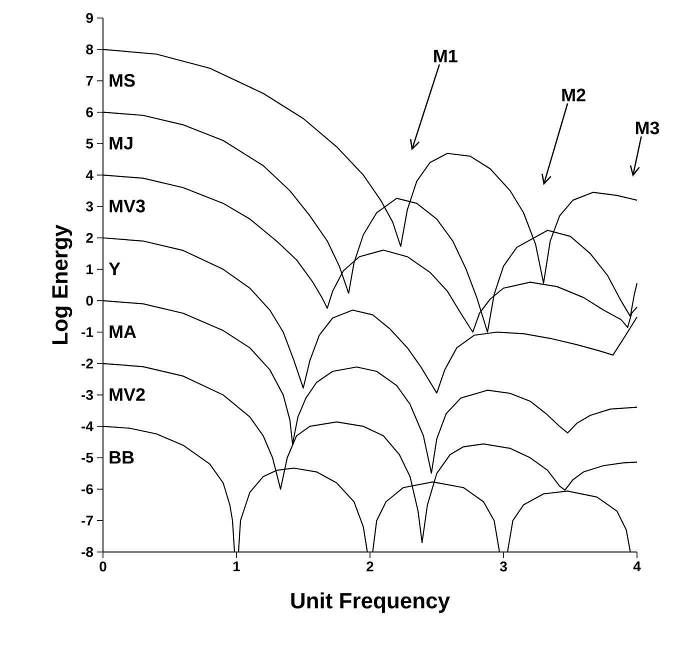 The width and height of the screenshot is (688, 662). What do you see at coordinates (90, 175) in the screenshot?
I see `y-tick-label: 4` at bounding box center [90, 175].